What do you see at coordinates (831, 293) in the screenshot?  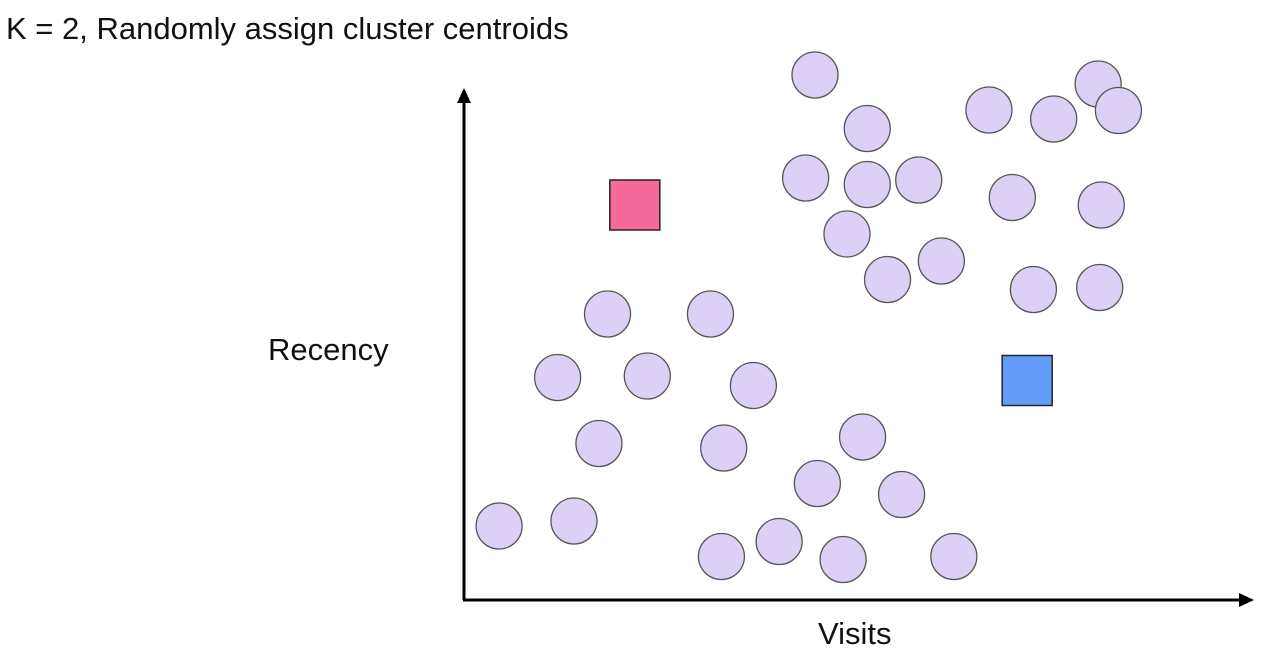 I see `centroids` at bounding box center [831, 293].